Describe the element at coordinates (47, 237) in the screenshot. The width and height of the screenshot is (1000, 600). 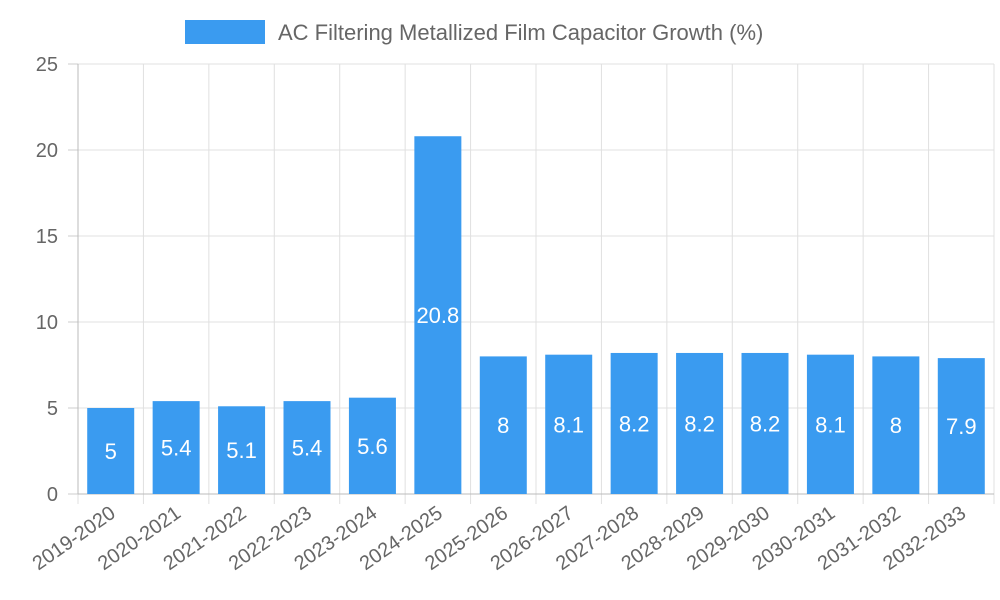
I see `y-tick-label: 15` at that location.